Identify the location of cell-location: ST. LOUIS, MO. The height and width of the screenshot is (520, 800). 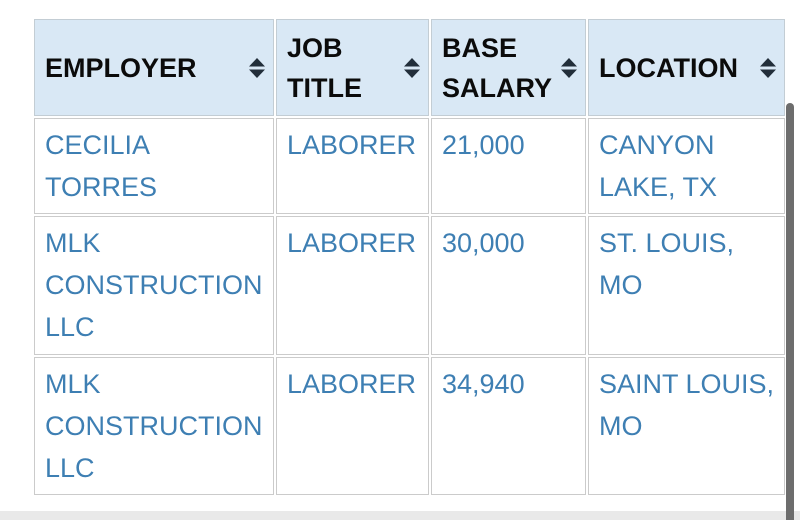
(686, 285).